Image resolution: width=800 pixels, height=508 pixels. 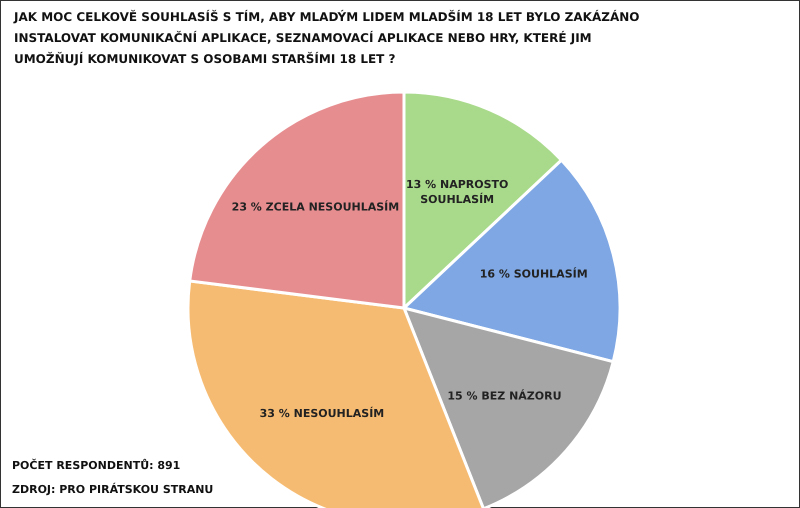 I want to click on slice-label: 13 % NAPROSTO SOUHLASÍM, so click(x=457, y=192).